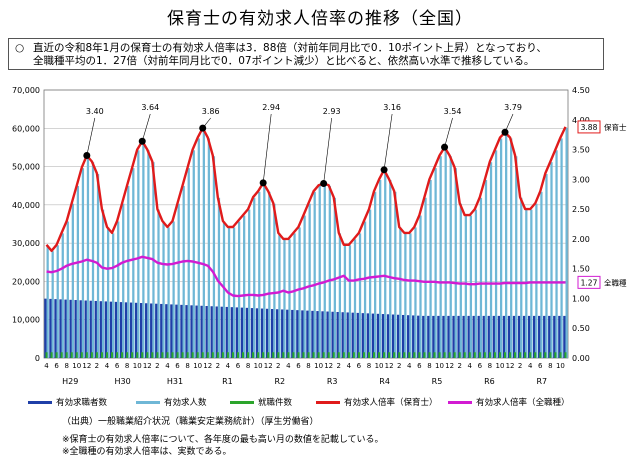 The width and height of the screenshot is (640, 460). I want to click on ratio-all-line, so click(306, 276).